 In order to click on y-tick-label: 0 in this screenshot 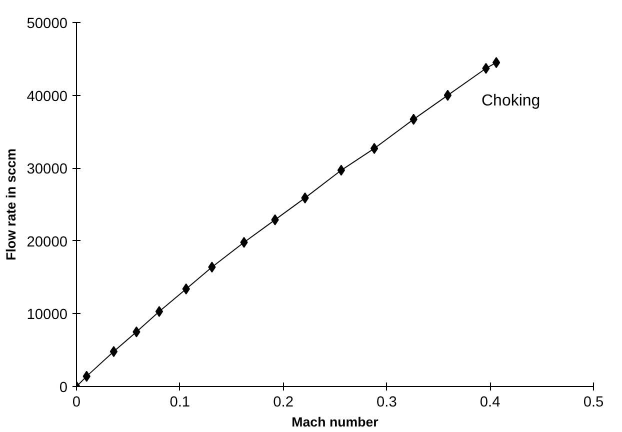, I will do `click(63, 388)`.